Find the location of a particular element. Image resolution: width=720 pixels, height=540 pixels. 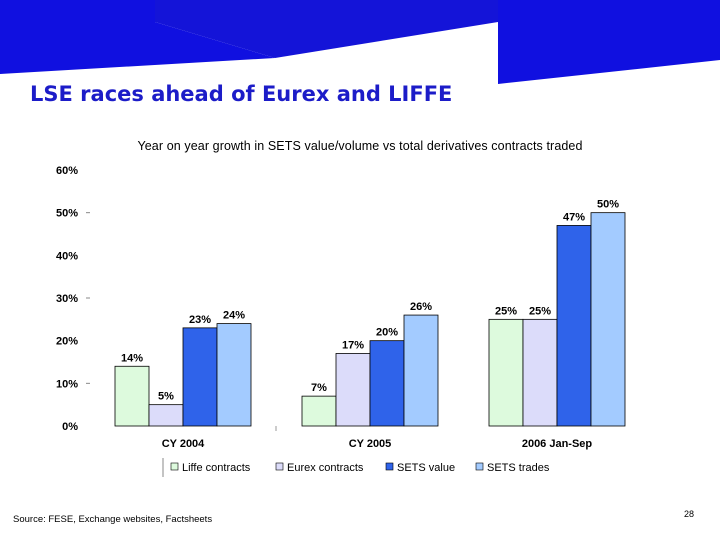

x-axis-categories: CY 2004 CY 2005 2006 Jan-Sep is located at coordinates (377, 438).